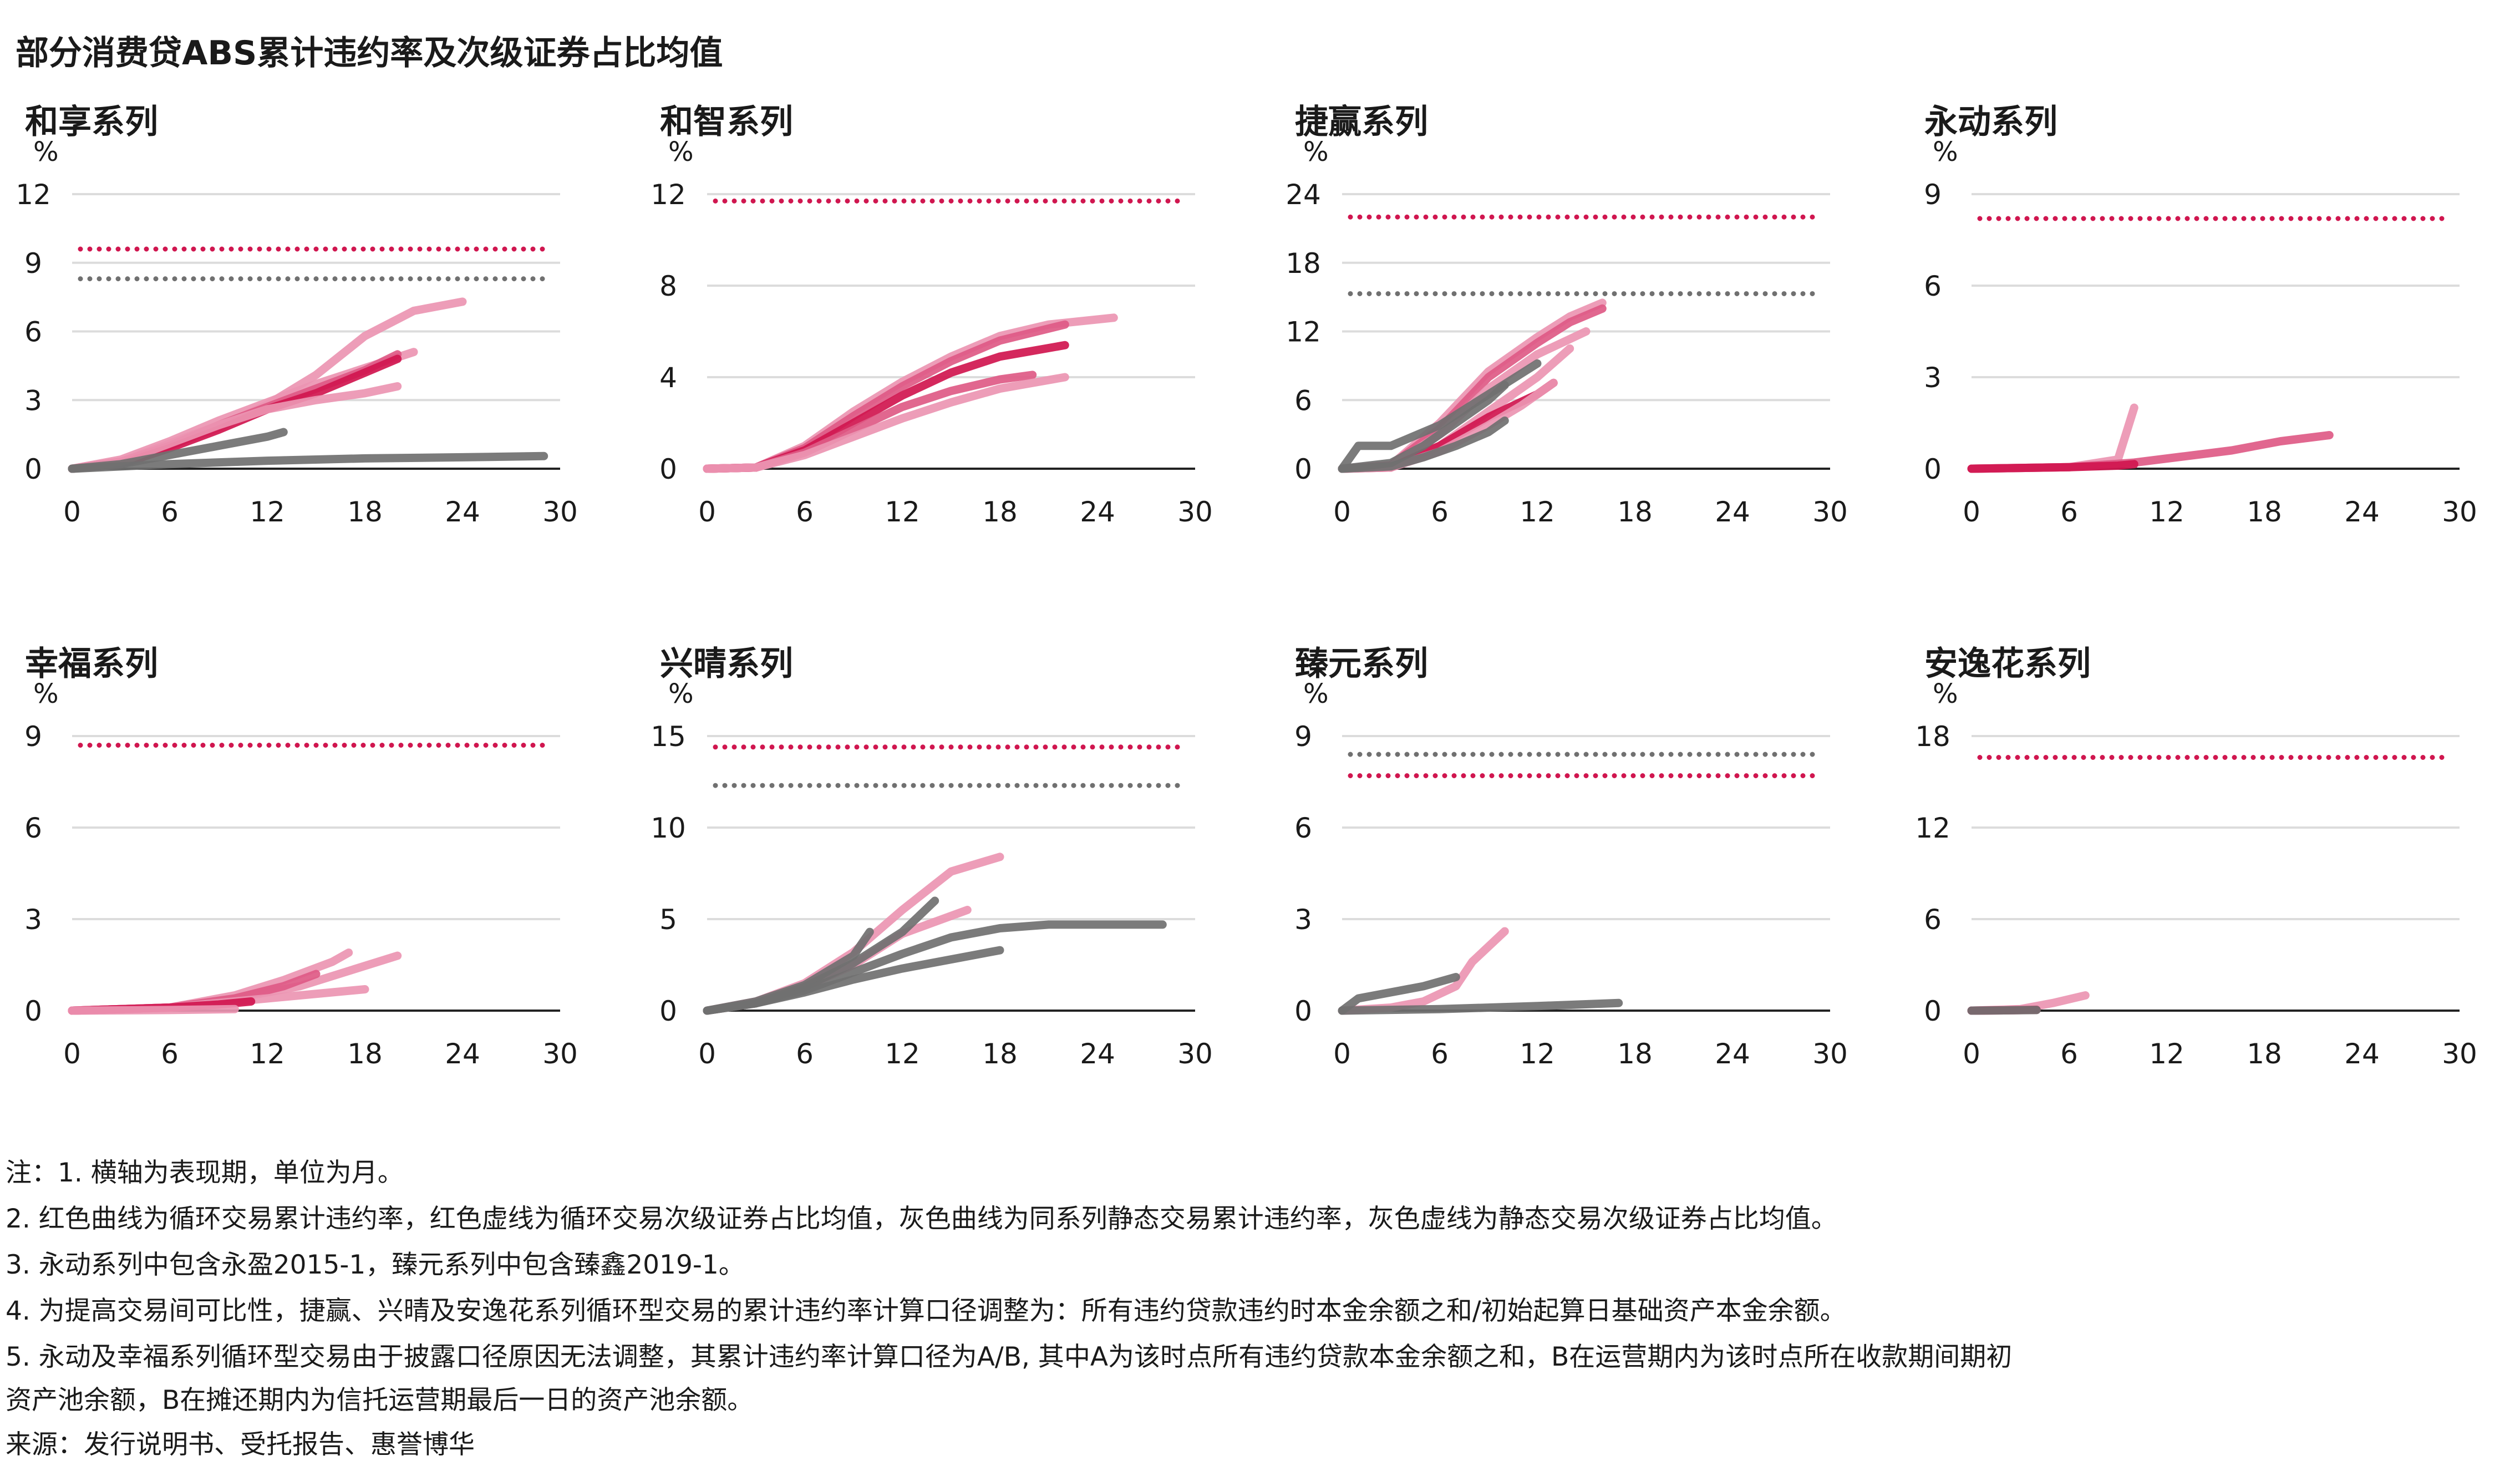 Image resolution: width=2520 pixels, height=1476 pixels. Describe the element at coordinates (932, 857) in the screenshot. I see `chart-panel: 兴晴系列% 0 5 10 15 0 6 12 18 24 30` at that location.